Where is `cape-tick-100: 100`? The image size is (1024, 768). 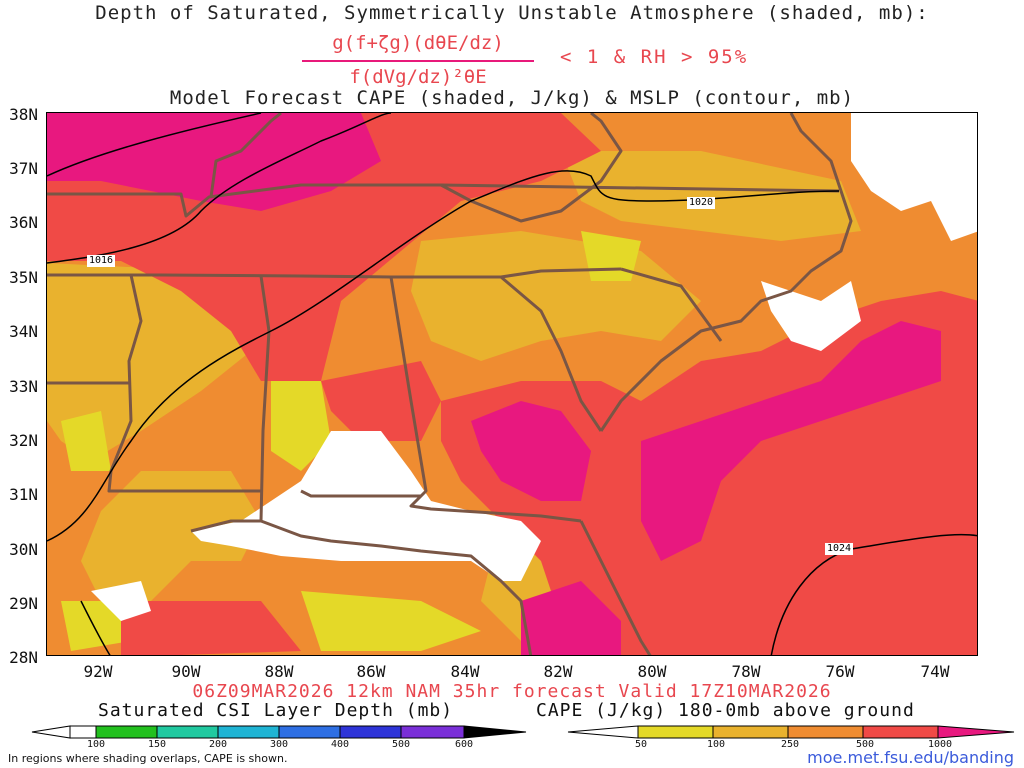 cape-tick-100: 100 is located at coordinates (716, 744).